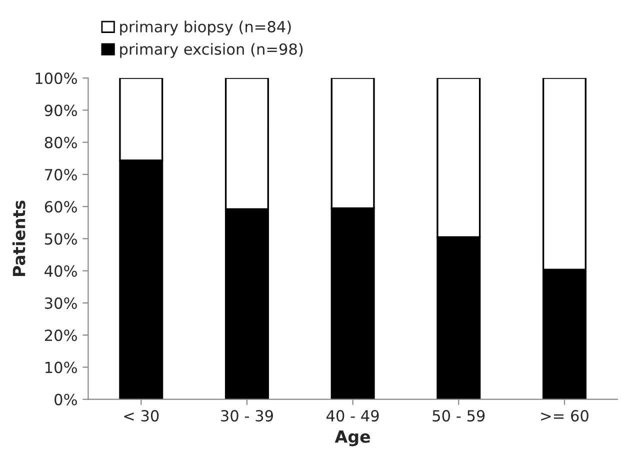 The image size is (630, 459). I want to click on x-tick-label: < 30, so click(141, 416).